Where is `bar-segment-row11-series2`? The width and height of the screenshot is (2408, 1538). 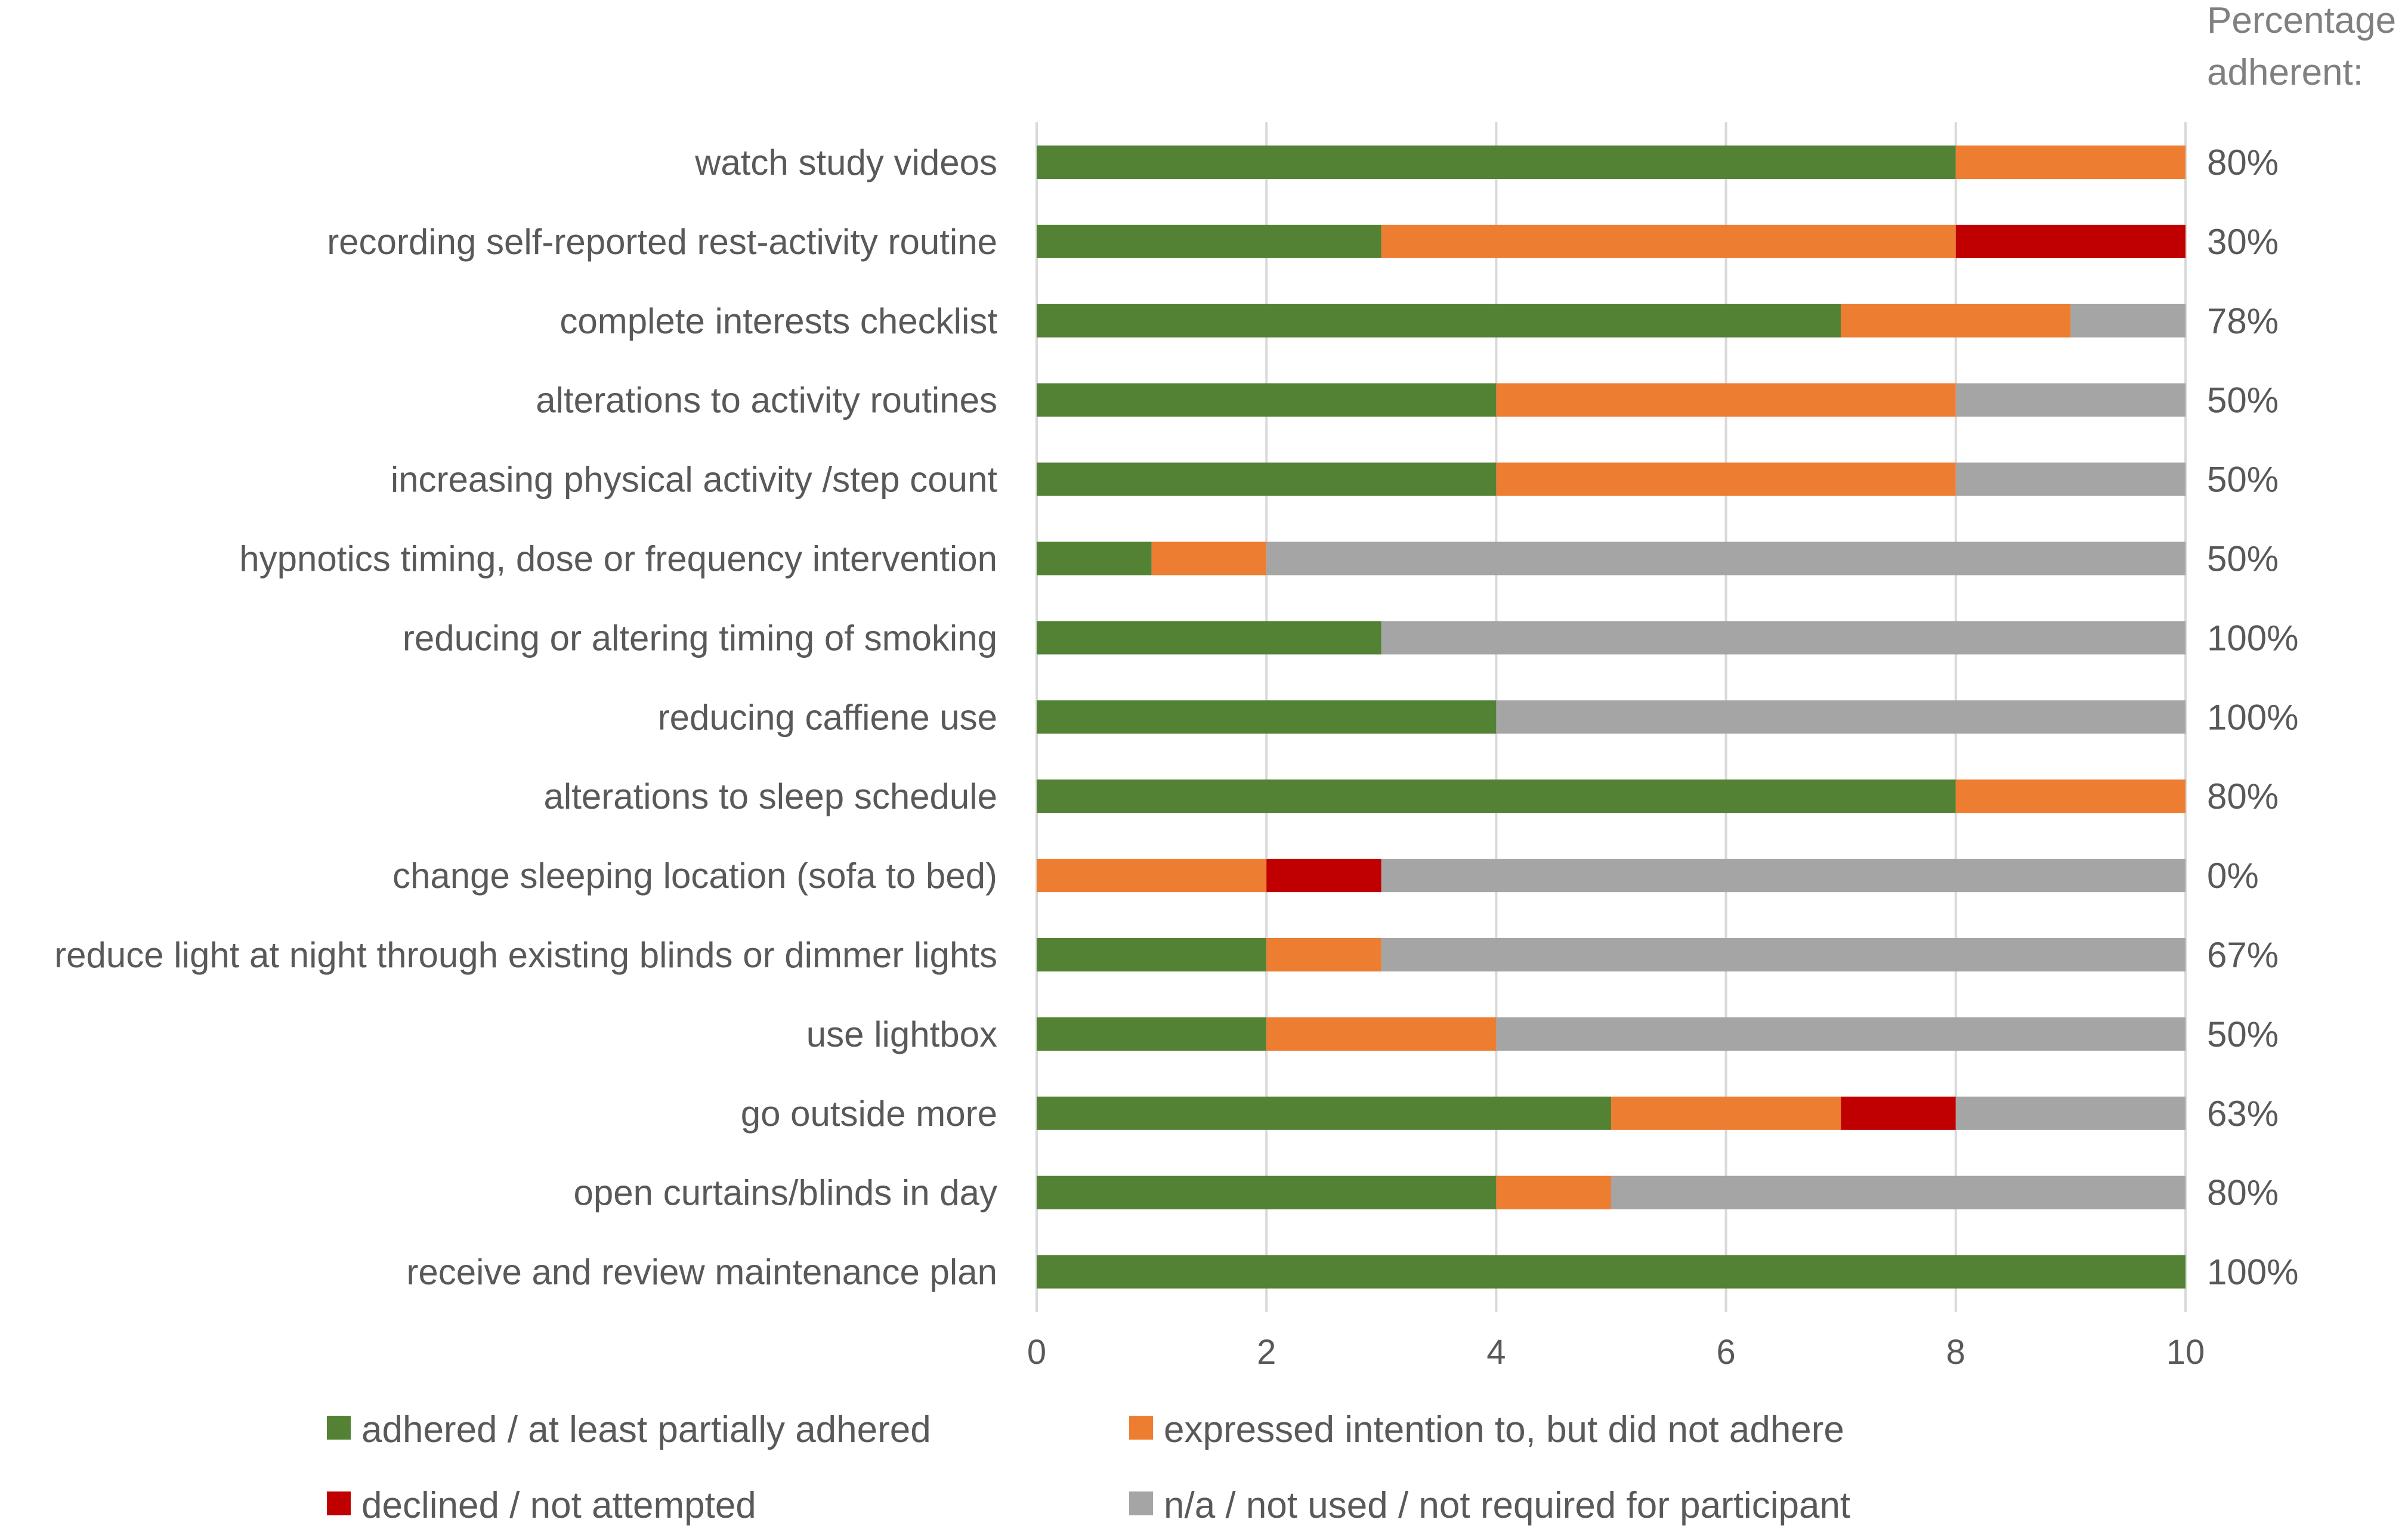
bar-segment-row11-series2 is located at coordinates (1323, 955).